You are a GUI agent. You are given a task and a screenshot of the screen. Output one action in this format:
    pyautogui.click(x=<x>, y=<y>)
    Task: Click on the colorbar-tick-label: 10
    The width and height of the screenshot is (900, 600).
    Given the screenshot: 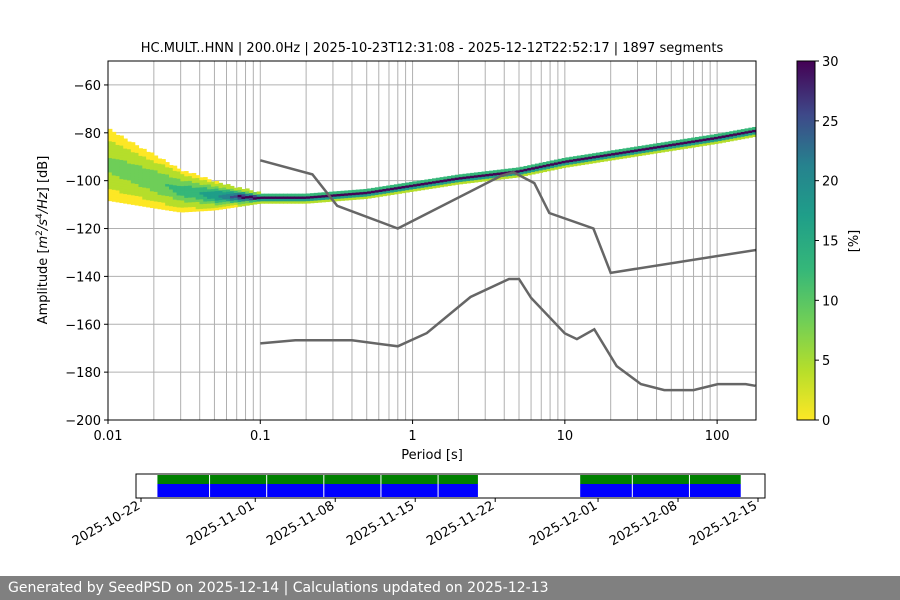 What is the action you would take?
    pyautogui.click(x=830, y=301)
    